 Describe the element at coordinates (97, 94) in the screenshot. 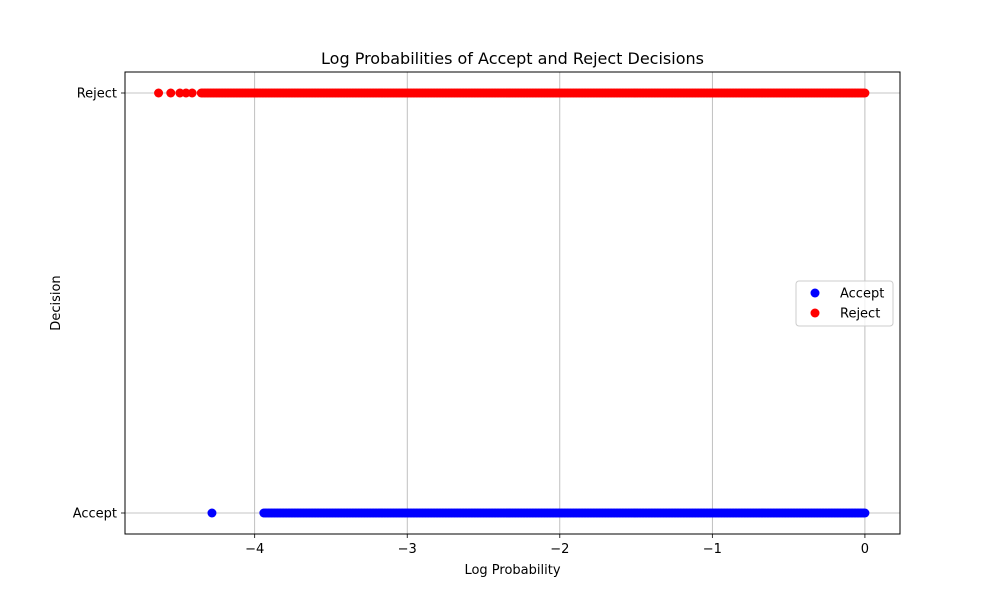

I see `y-tick-label: Reject` at that location.